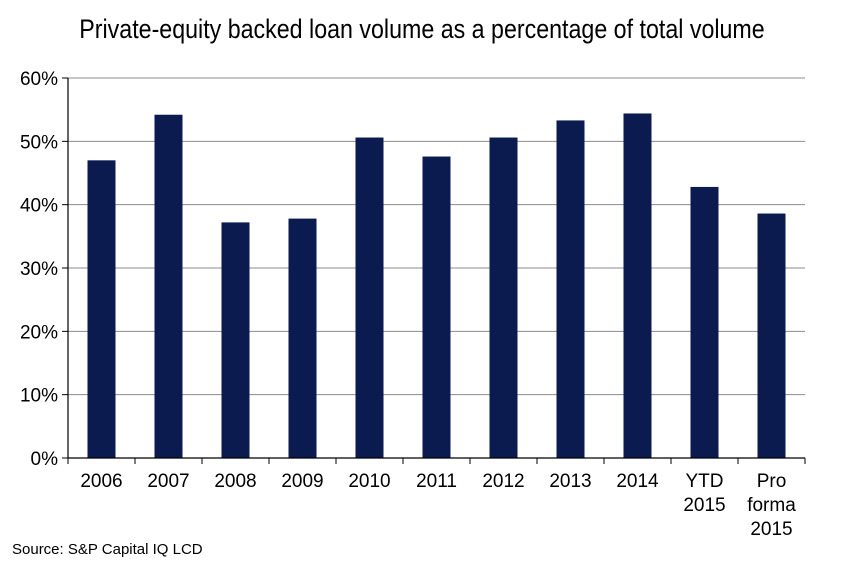  What do you see at coordinates (39, 332) in the screenshot?
I see `y-tick-label: 20%` at bounding box center [39, 332].